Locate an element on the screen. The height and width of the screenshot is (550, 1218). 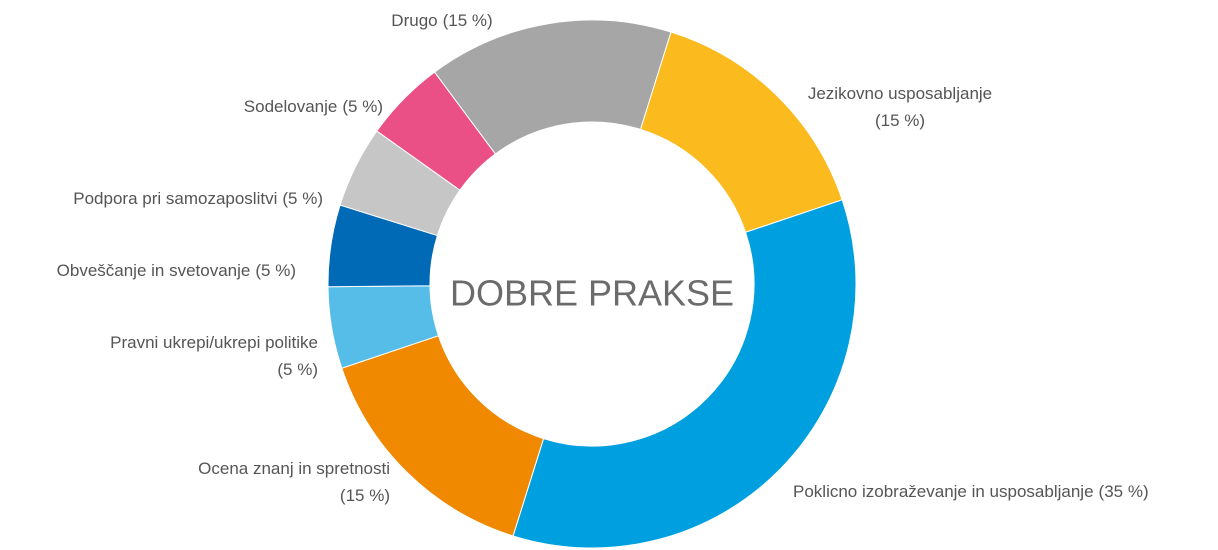
segment-label: Drugo (15 %) is located at coordinates (441, 20).